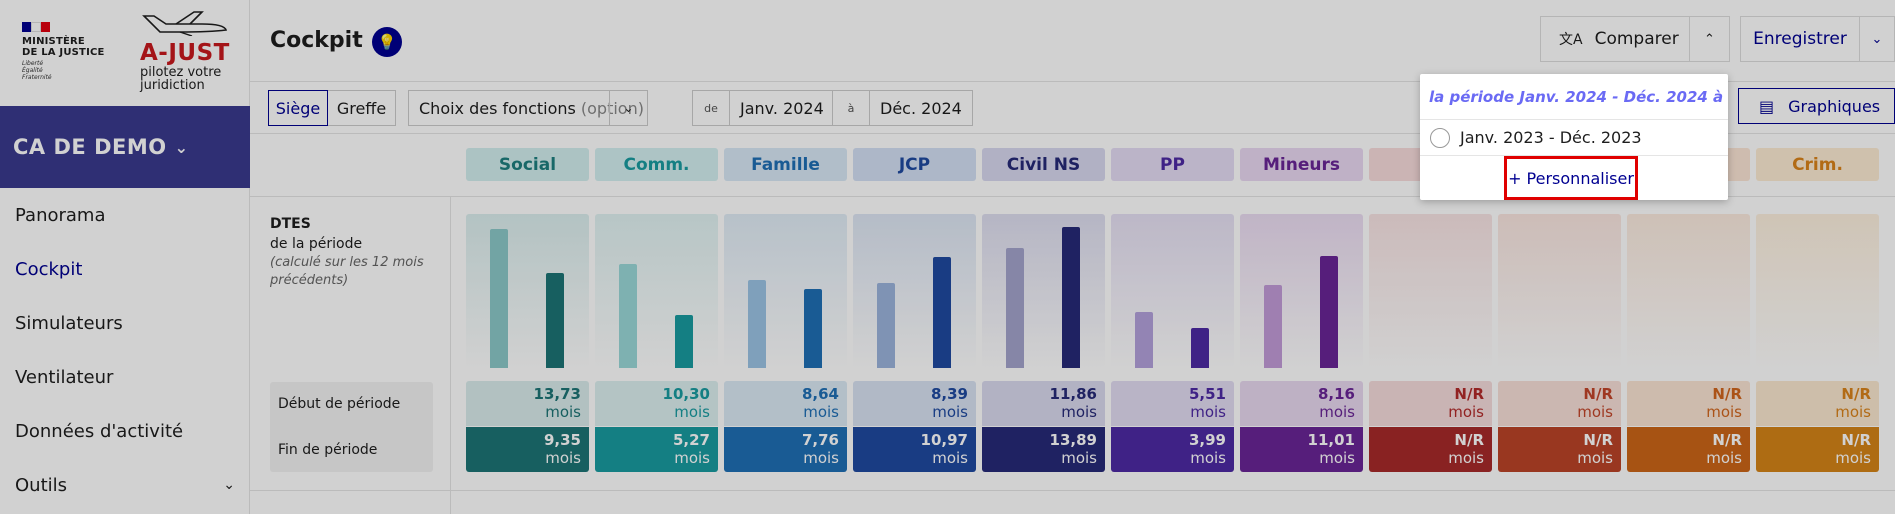  I want to click on category-tab: Crim., so click(1817, 164).